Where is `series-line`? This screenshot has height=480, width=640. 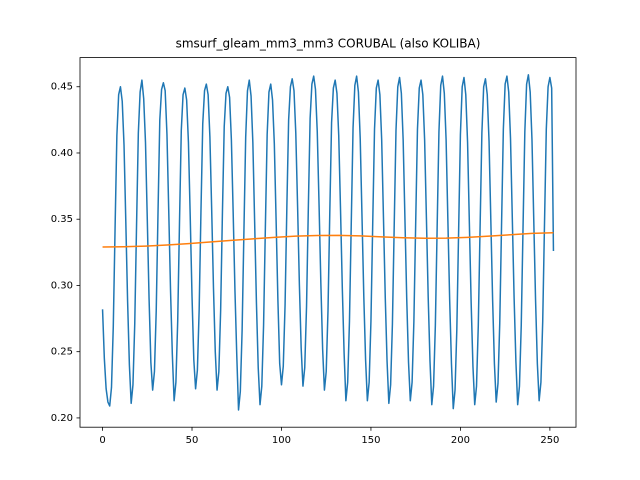
series-line is located at coordinates (328, 239).